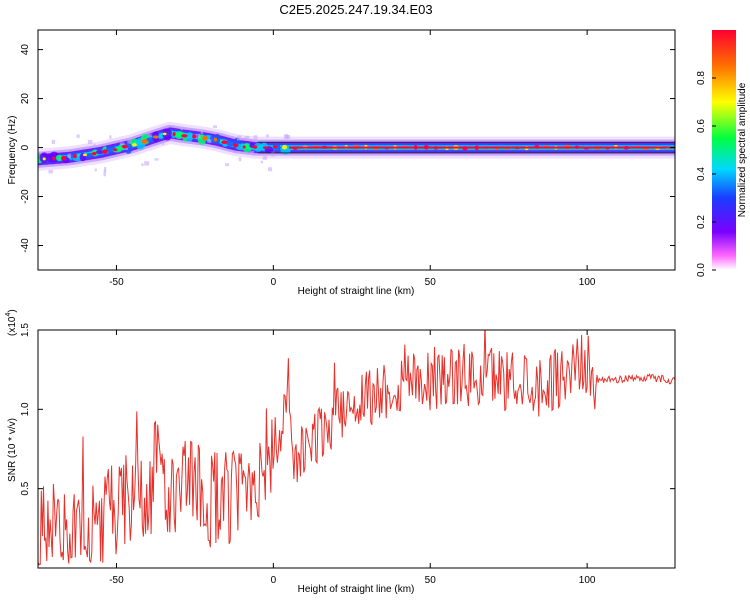 The width and height of the screenshot is (750, 605). What do you see at coordinates (25, 245) in the screenshot?
I see `spectrogram-y-tick-label: -40` at bounding box center [25, 245].